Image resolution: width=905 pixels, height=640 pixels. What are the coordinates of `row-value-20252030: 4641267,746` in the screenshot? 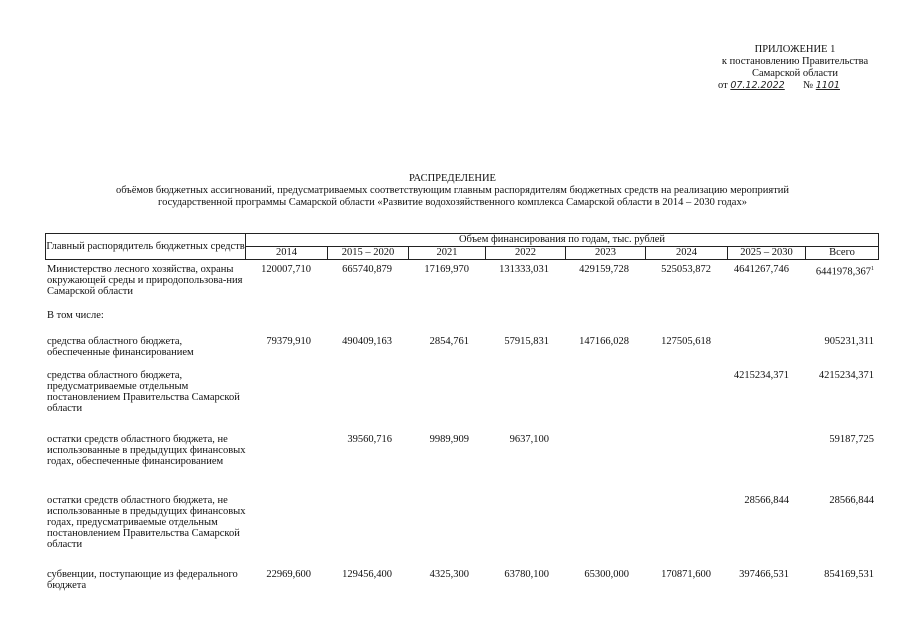 It's located at (758, 269).